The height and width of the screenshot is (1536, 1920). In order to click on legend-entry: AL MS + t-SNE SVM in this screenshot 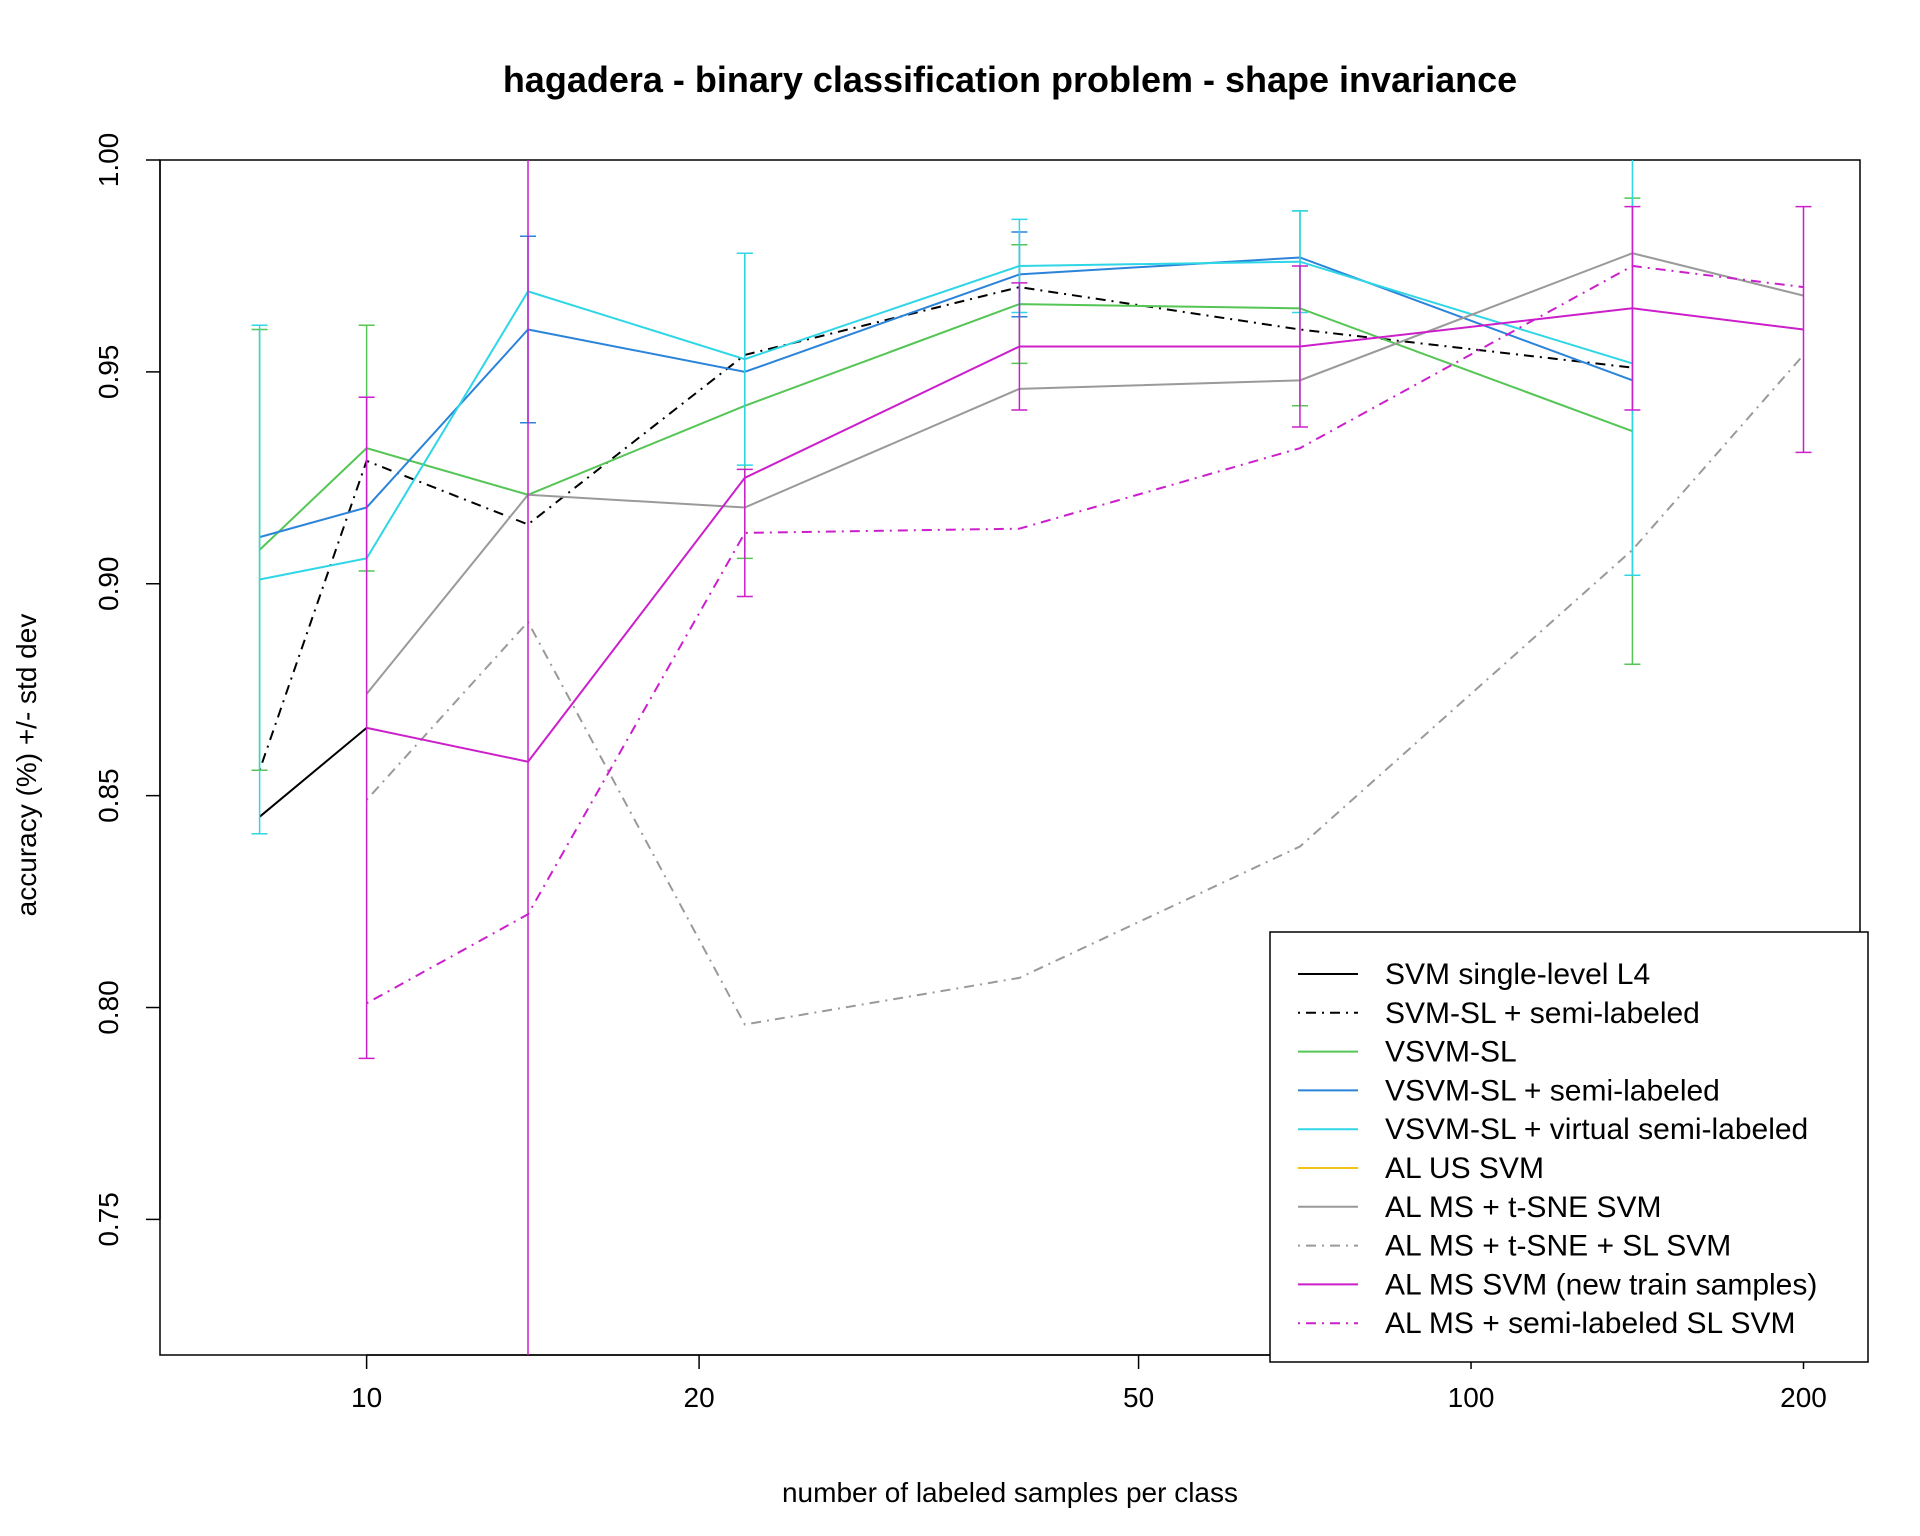, I will do `click(1523, 1207)`.